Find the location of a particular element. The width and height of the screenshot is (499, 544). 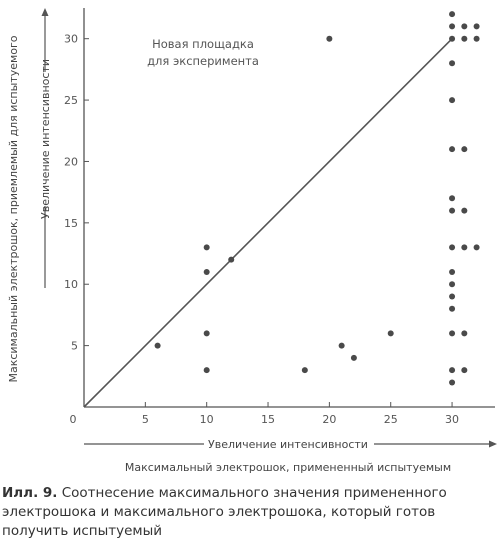

x-tick-label: 10 is located at coordinates (207, 419).